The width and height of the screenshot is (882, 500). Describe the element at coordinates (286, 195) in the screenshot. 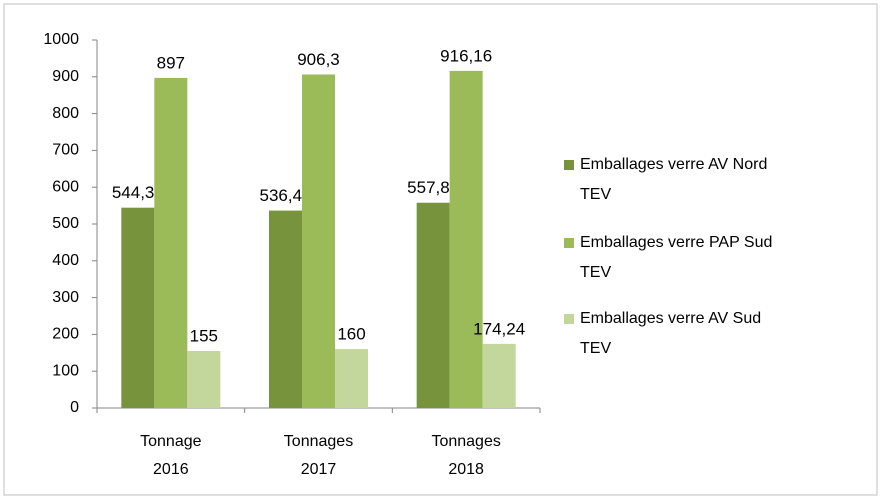

I see `data-label: 536,44` at that location.